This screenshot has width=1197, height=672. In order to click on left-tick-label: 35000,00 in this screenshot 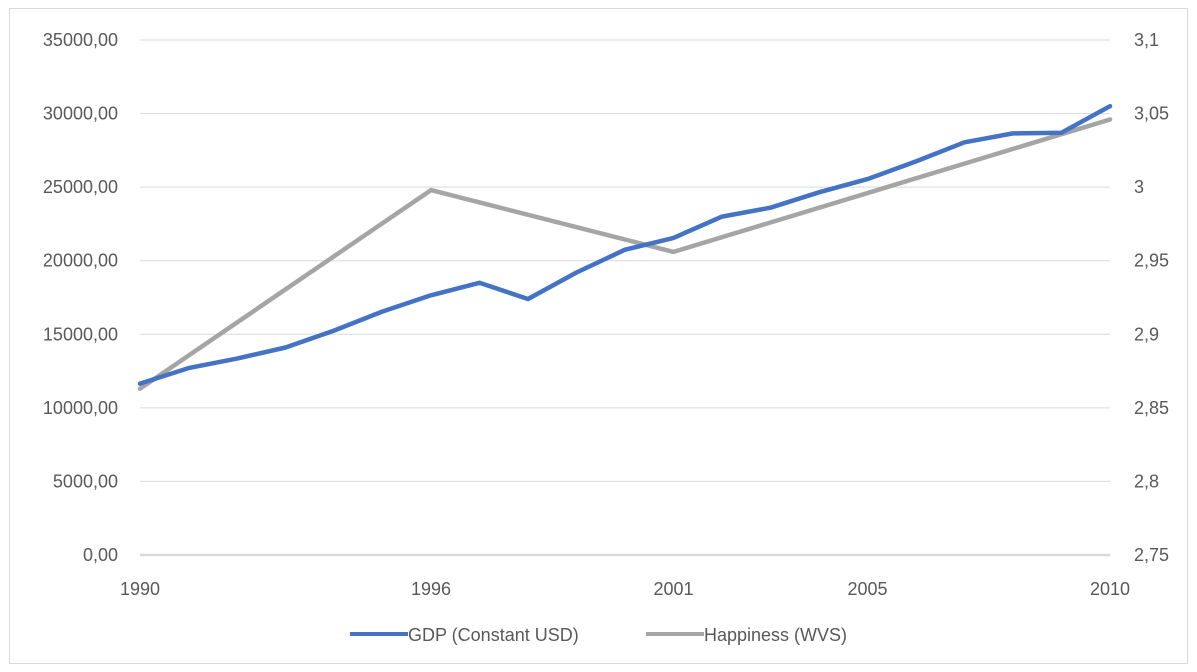, I will do `click(80, 40)`.